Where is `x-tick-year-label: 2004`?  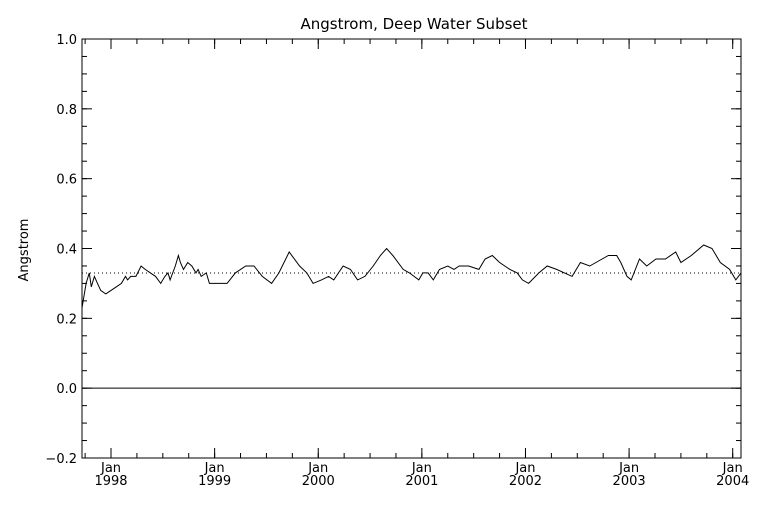 x-tick-year-label: 2004 is located at coordinates (732, 481).